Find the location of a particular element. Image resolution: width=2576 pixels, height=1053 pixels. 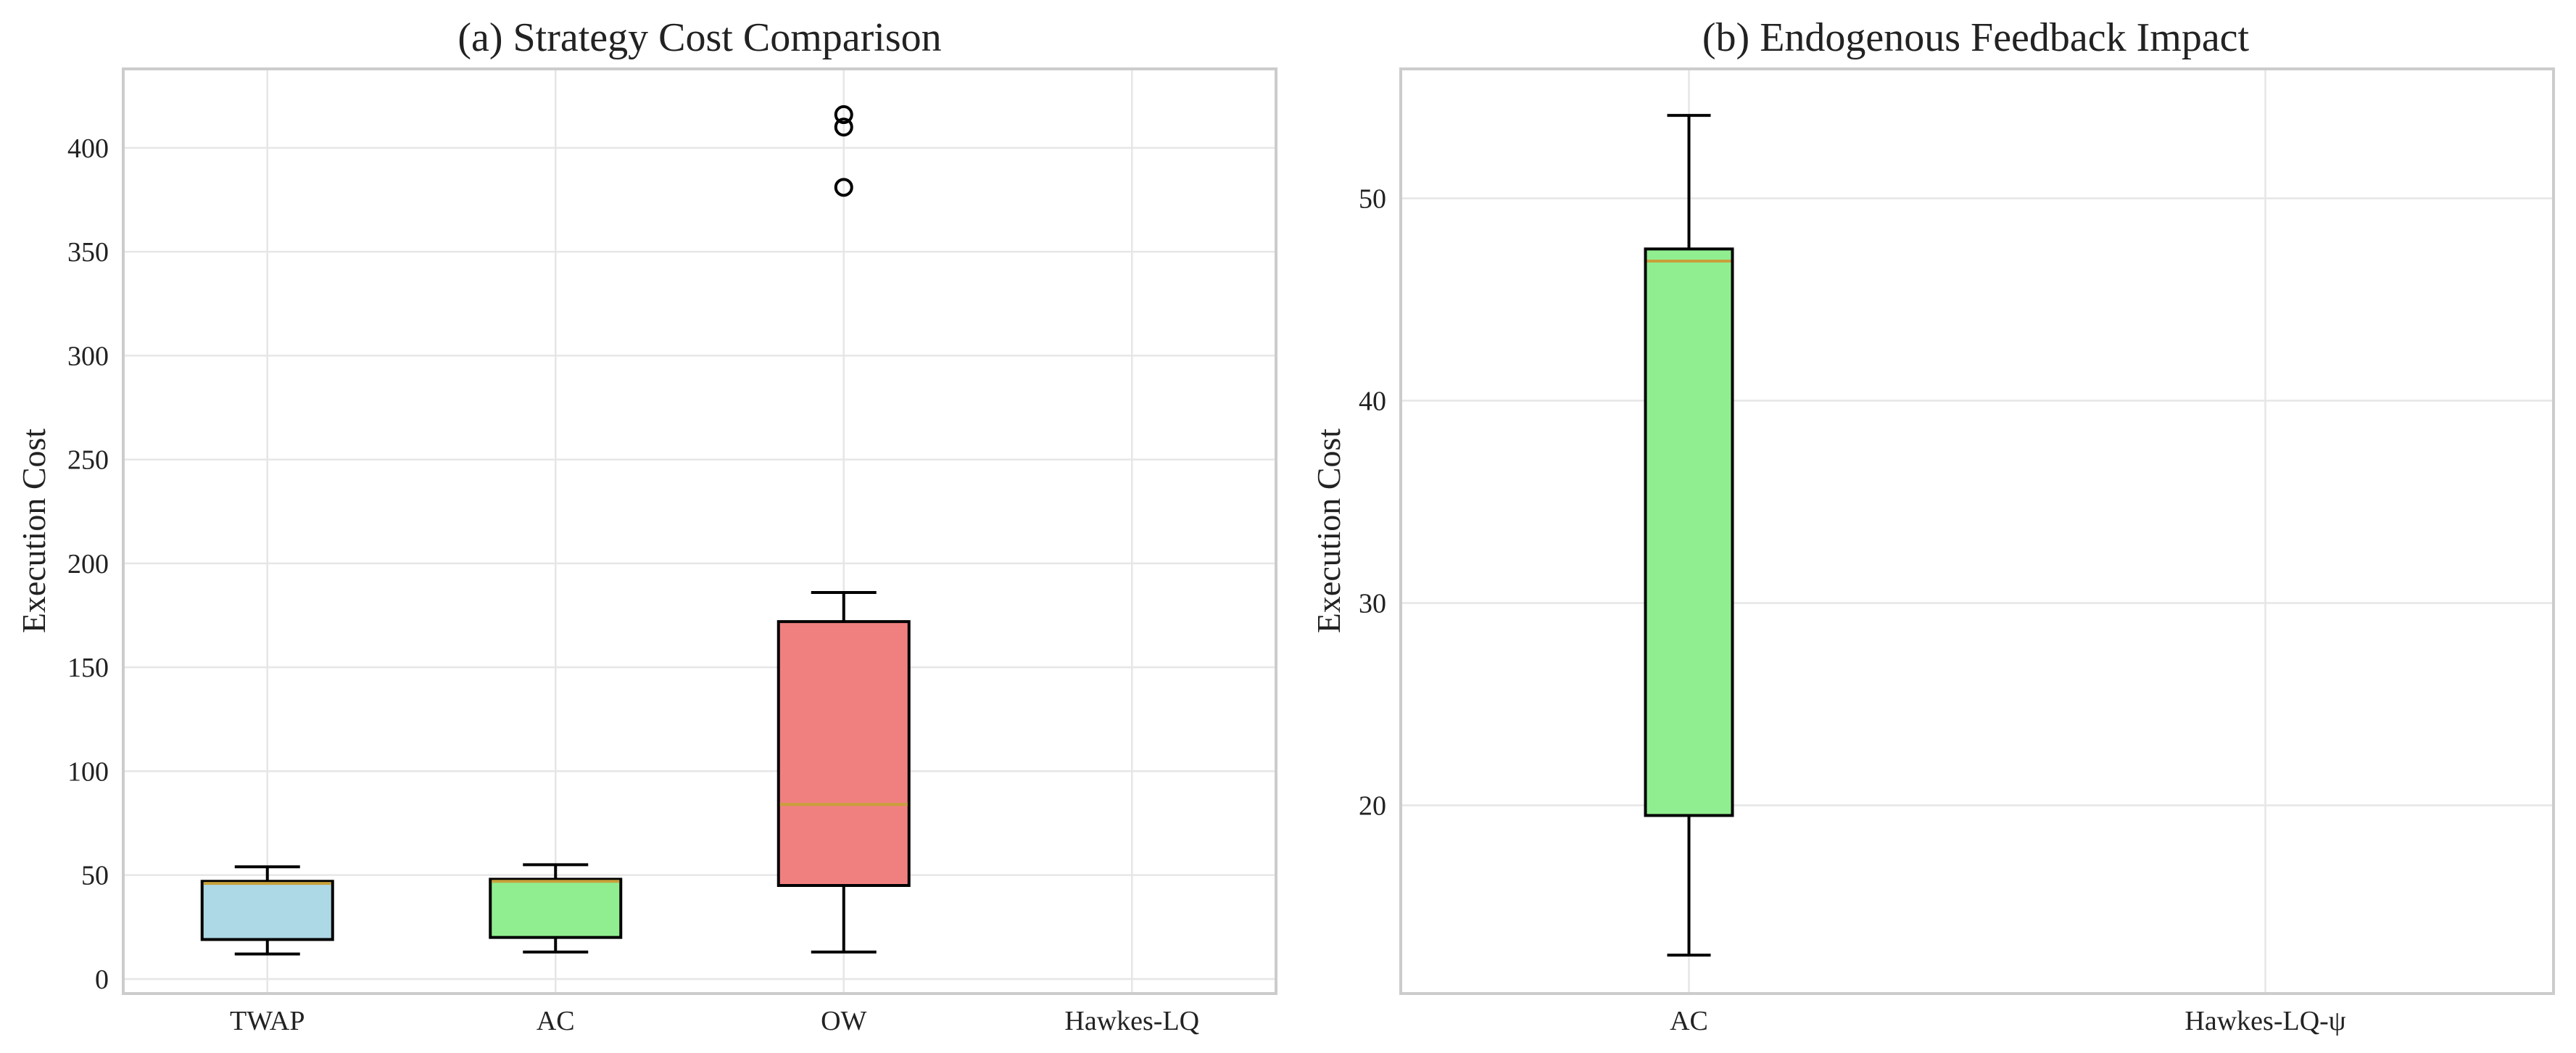

chart-title: (b) Endogenous Feedback Impact is located at coordinates (1976, 37).